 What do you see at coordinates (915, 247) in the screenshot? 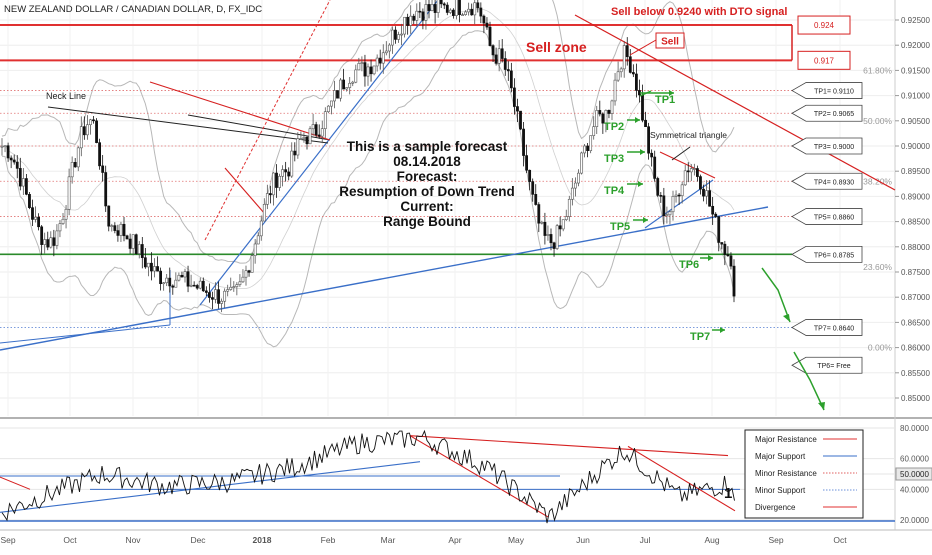
I see `y-tick-label: 0.88000` at bounding box center [915, 247].